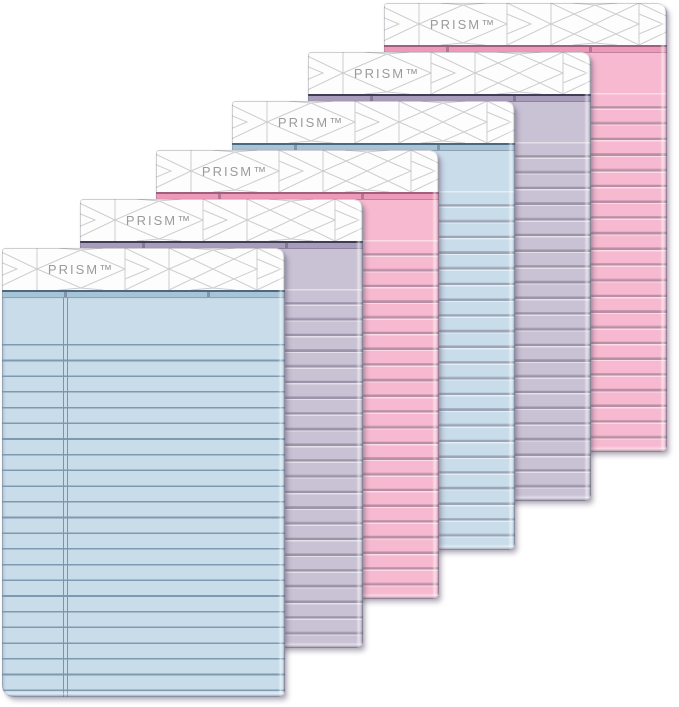 Image resolution: width=679 pixels, height=707 pixels. I want to click on margin-line, so click(65, 497).